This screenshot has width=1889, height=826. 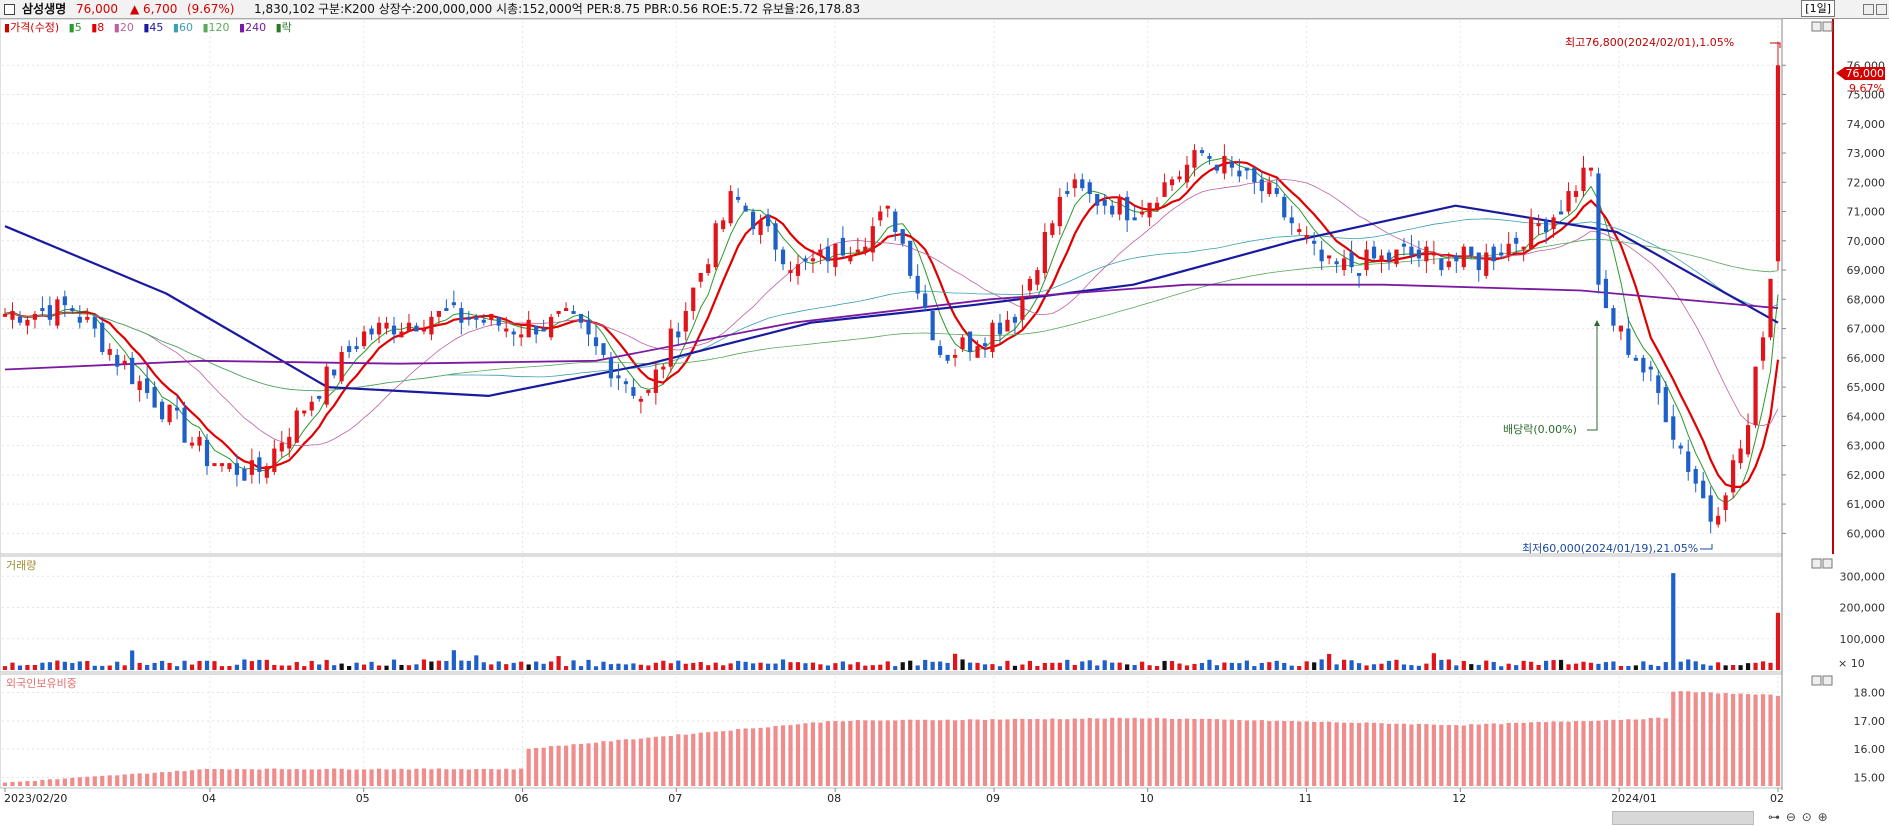 I want to click on legend-ma20: ▮20, so click(x=123, y=27).